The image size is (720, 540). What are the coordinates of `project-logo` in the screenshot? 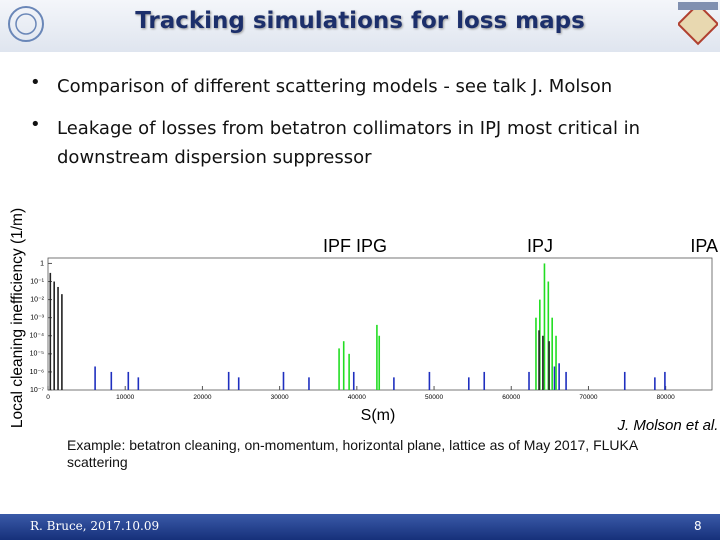 It's located at (698, 24).